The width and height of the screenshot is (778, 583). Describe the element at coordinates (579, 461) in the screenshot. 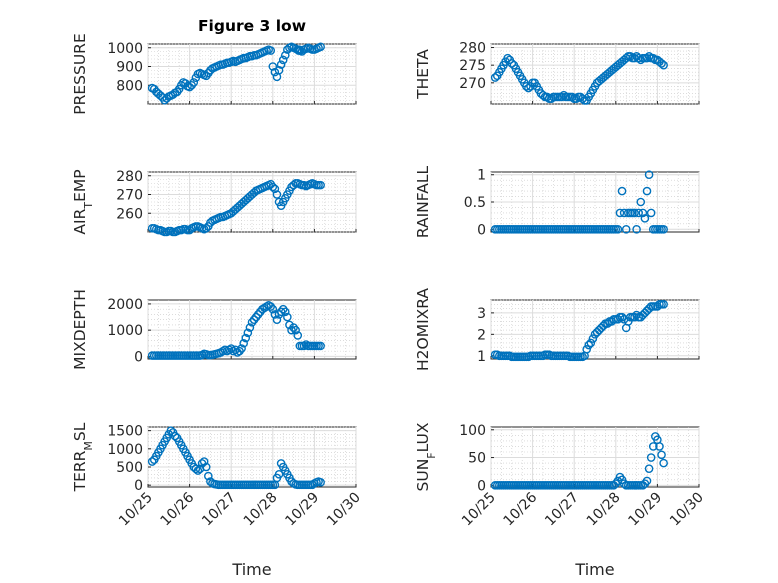

I see `series-sun-flux` at that location.